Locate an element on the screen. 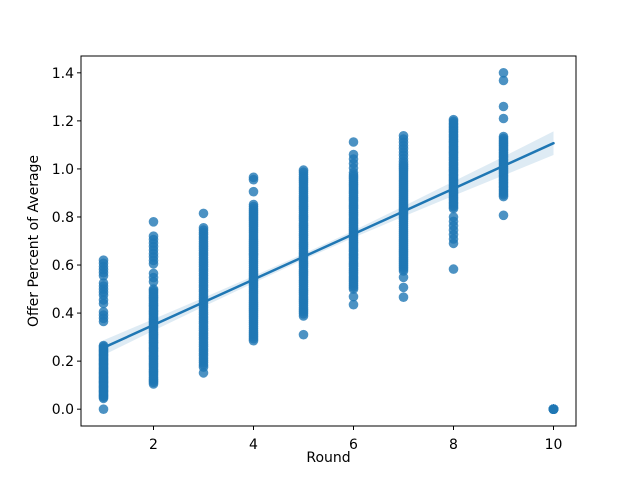 The width and height of the screenshot is (640, 480). y-tick-label: 0.2 is located at coordinates (63, 362).